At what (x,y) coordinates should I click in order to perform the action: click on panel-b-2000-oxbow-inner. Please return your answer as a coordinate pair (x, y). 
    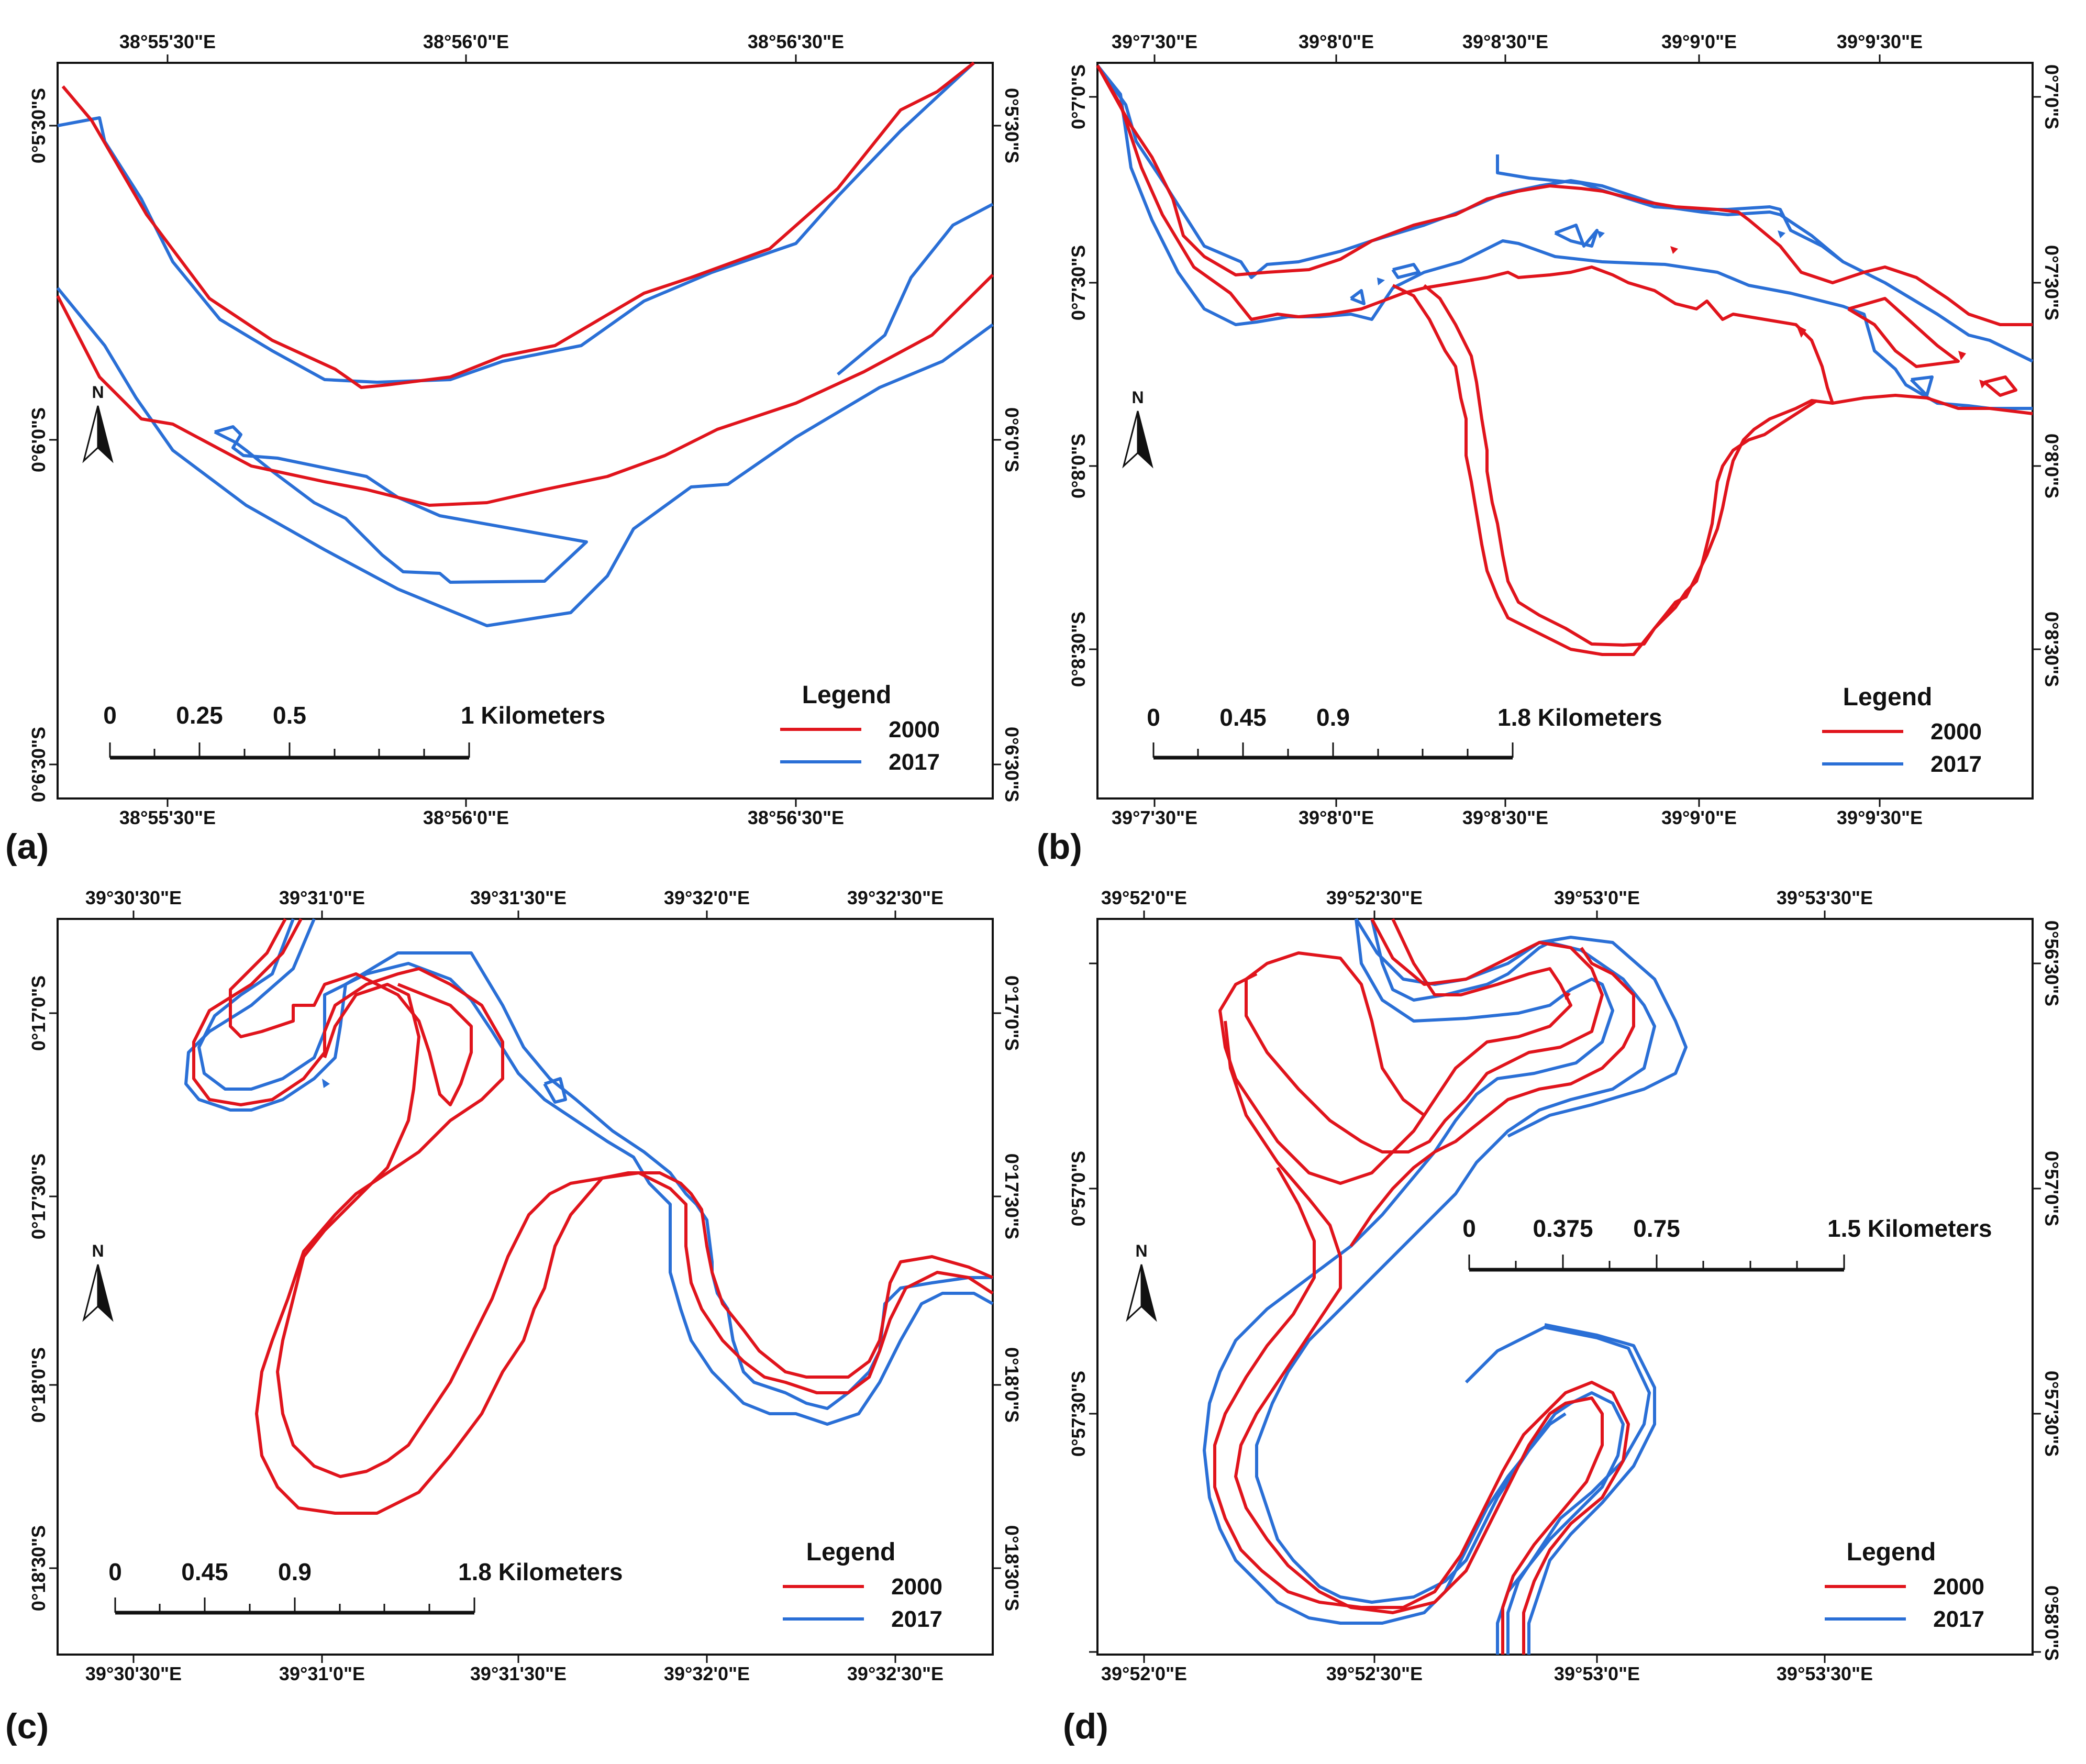
    Looking at the image, I should click on (1620, 466).